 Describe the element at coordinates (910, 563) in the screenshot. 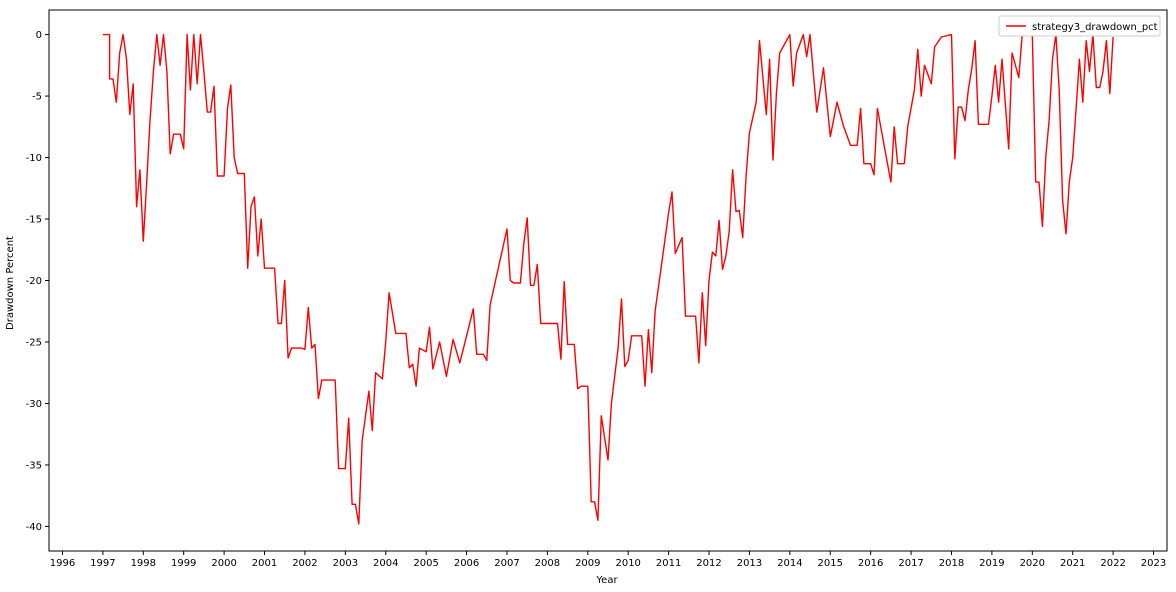

I see `x-tick-label: 2017` at that location.